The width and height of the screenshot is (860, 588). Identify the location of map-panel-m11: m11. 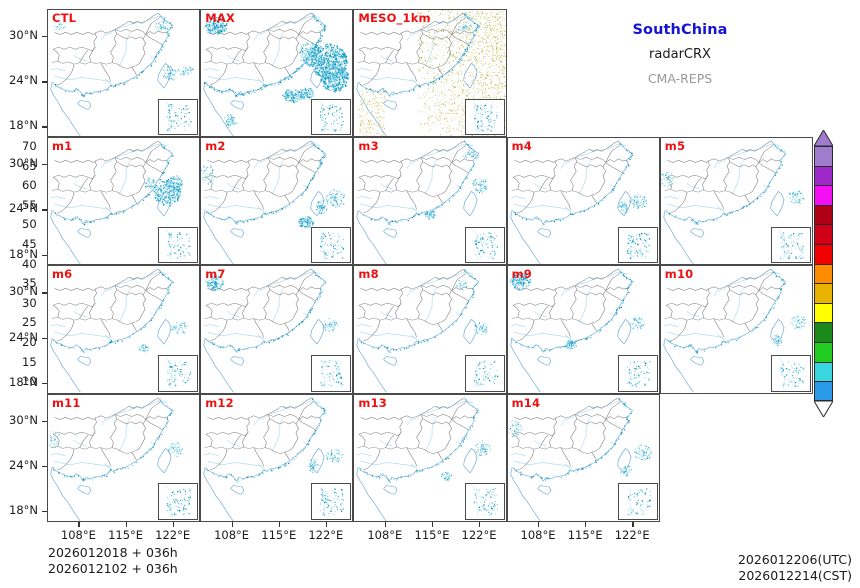
(124, 457).